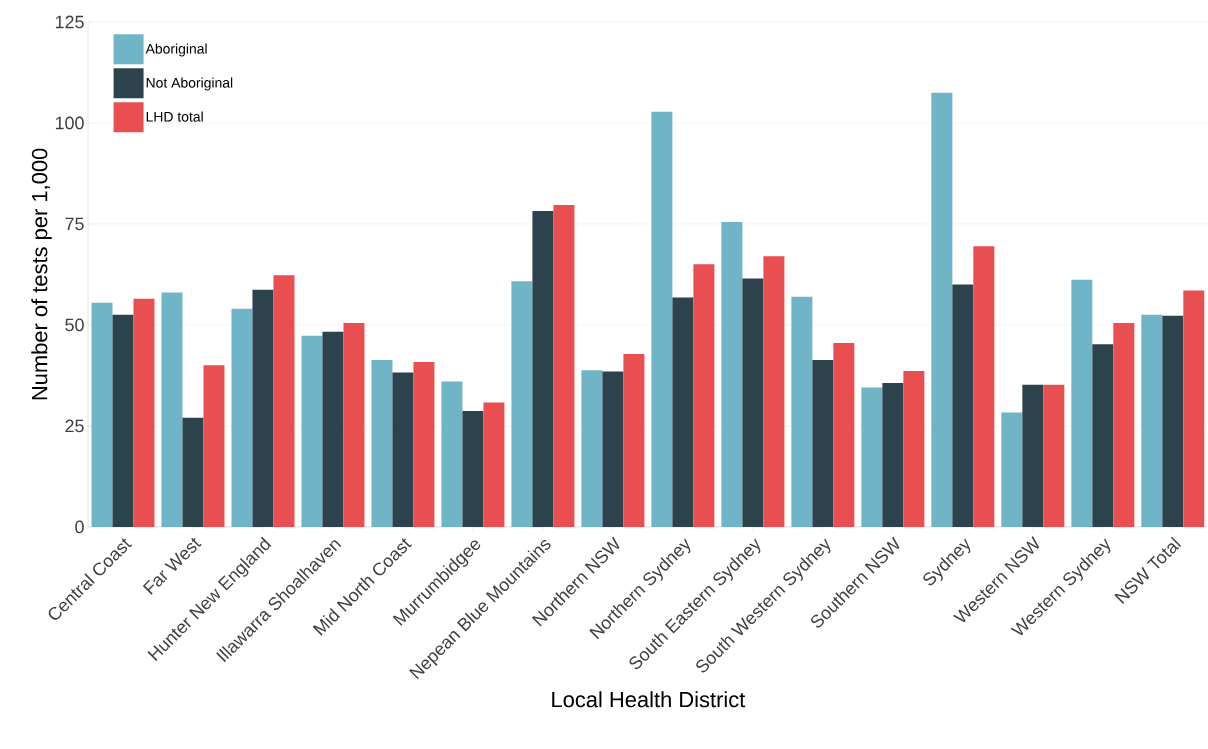  What do you see at coordinates (74, 426) in the screenshot?
I see `y-tick-label: 25` at bounding box center [74, 426].